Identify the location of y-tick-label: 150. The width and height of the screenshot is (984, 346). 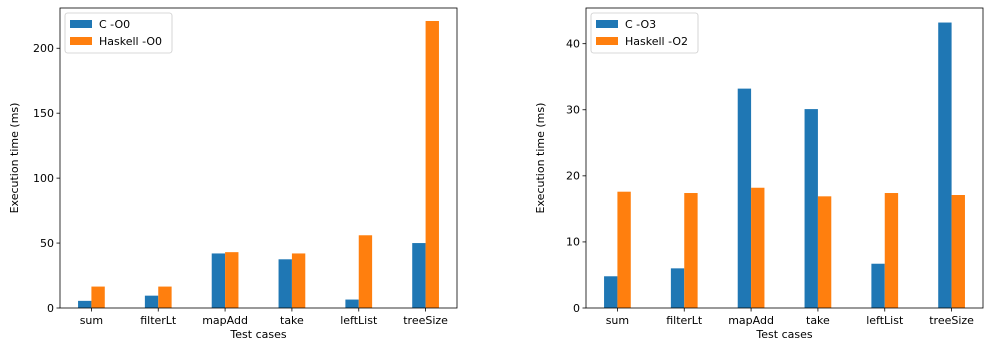
(43, 113).